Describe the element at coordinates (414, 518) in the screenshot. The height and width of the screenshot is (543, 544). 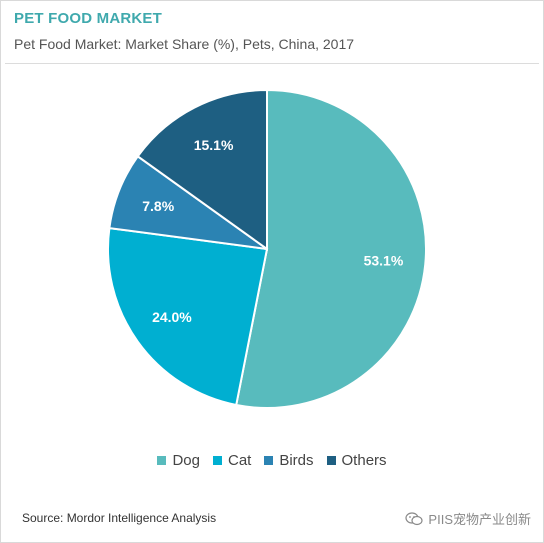
I see `wechat-icon` at that location.